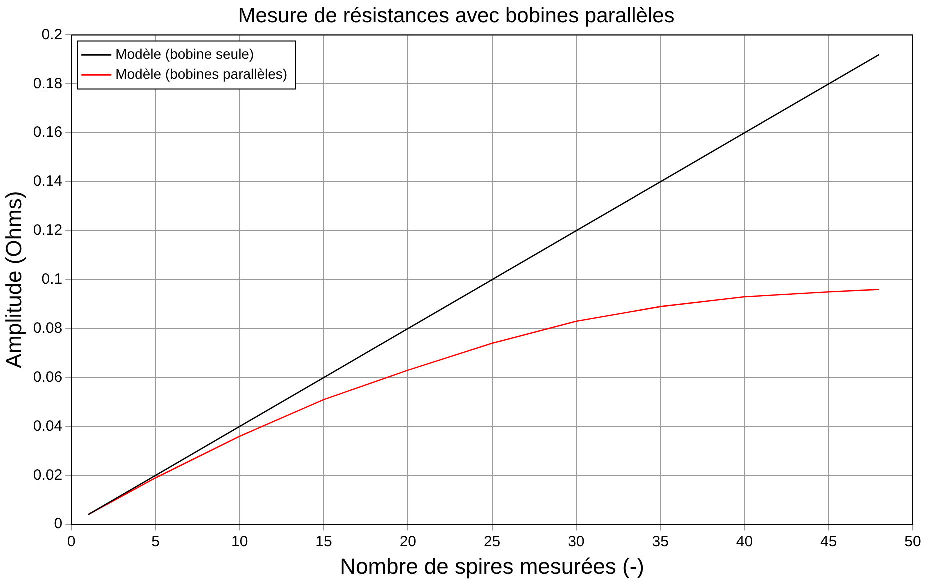 Image resolution: width=925 pixels, height=581 pixels. I want to click on y-tick-label: 0.02, so click(48, 475).